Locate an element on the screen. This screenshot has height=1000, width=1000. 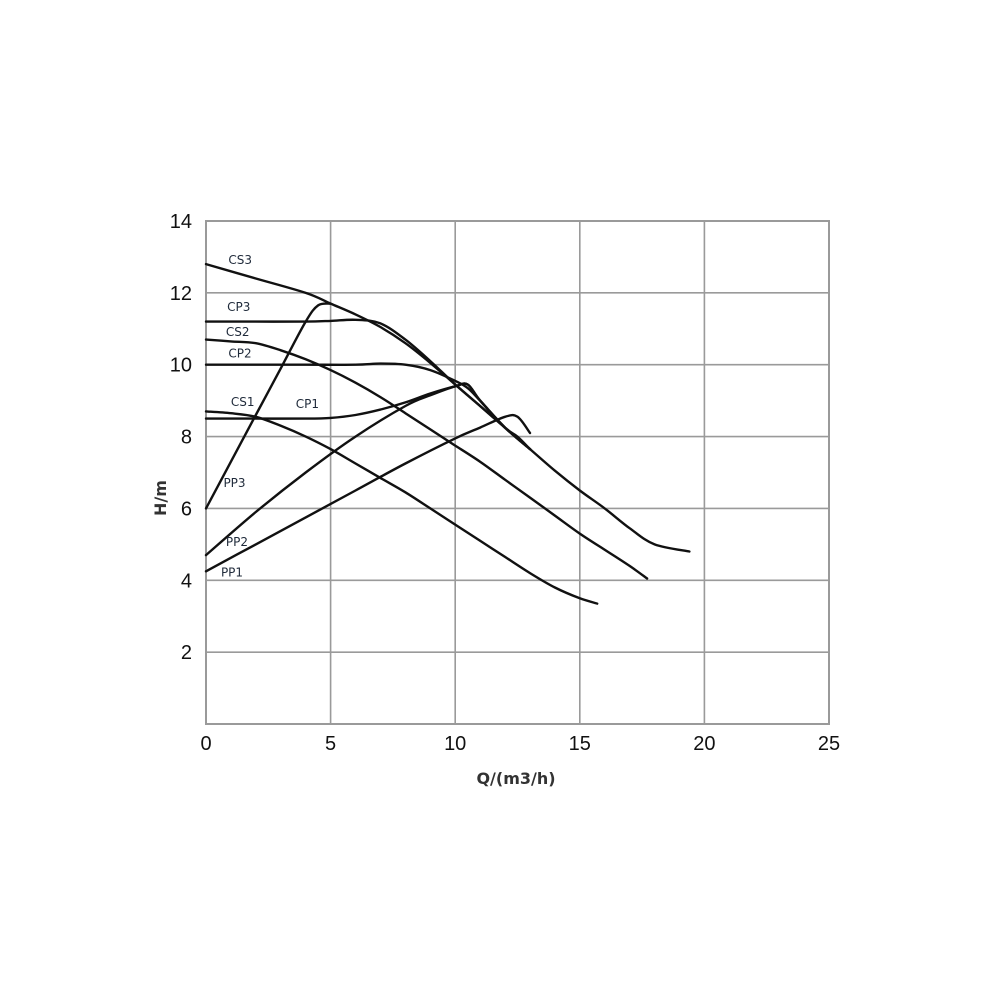
series-label-cp1: CP1 is located at coordinates (307, 404).